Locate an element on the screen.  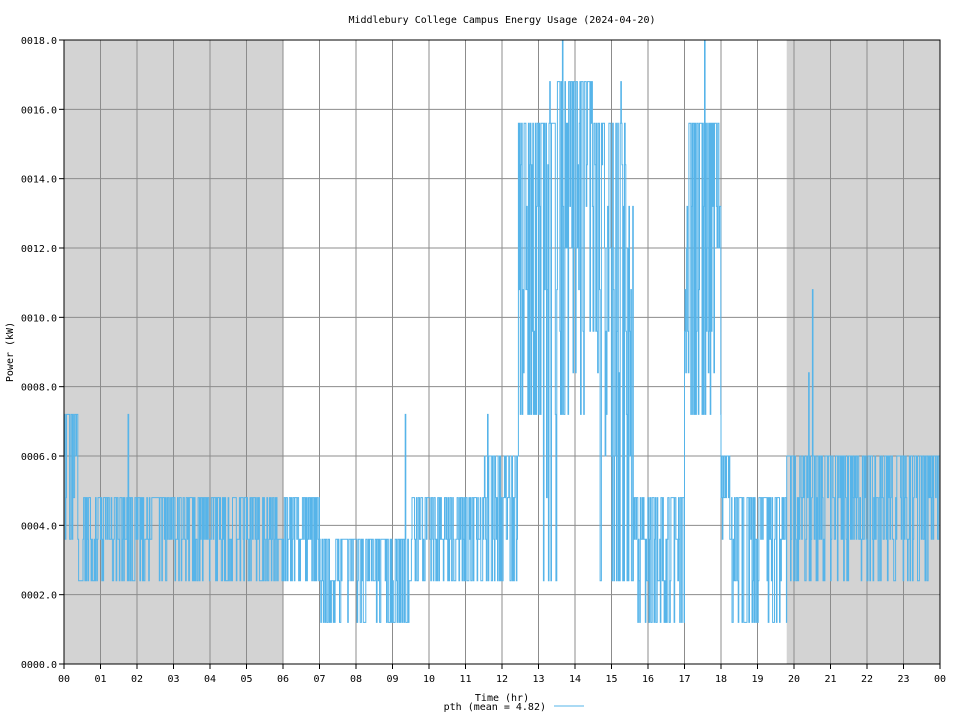
y-tick-label-9: 0018.0 is located at coordinates (39, 41).